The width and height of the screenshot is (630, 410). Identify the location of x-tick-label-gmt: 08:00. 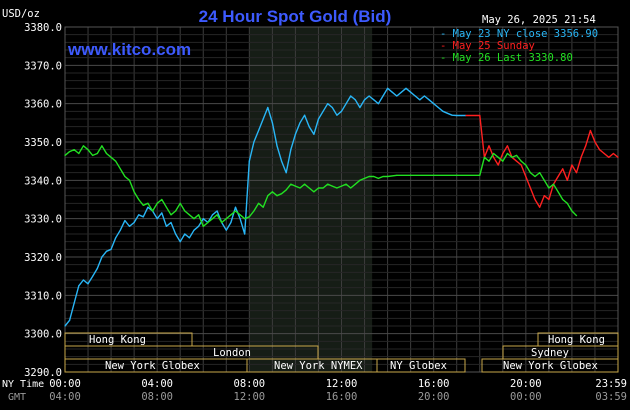
(157, 397).